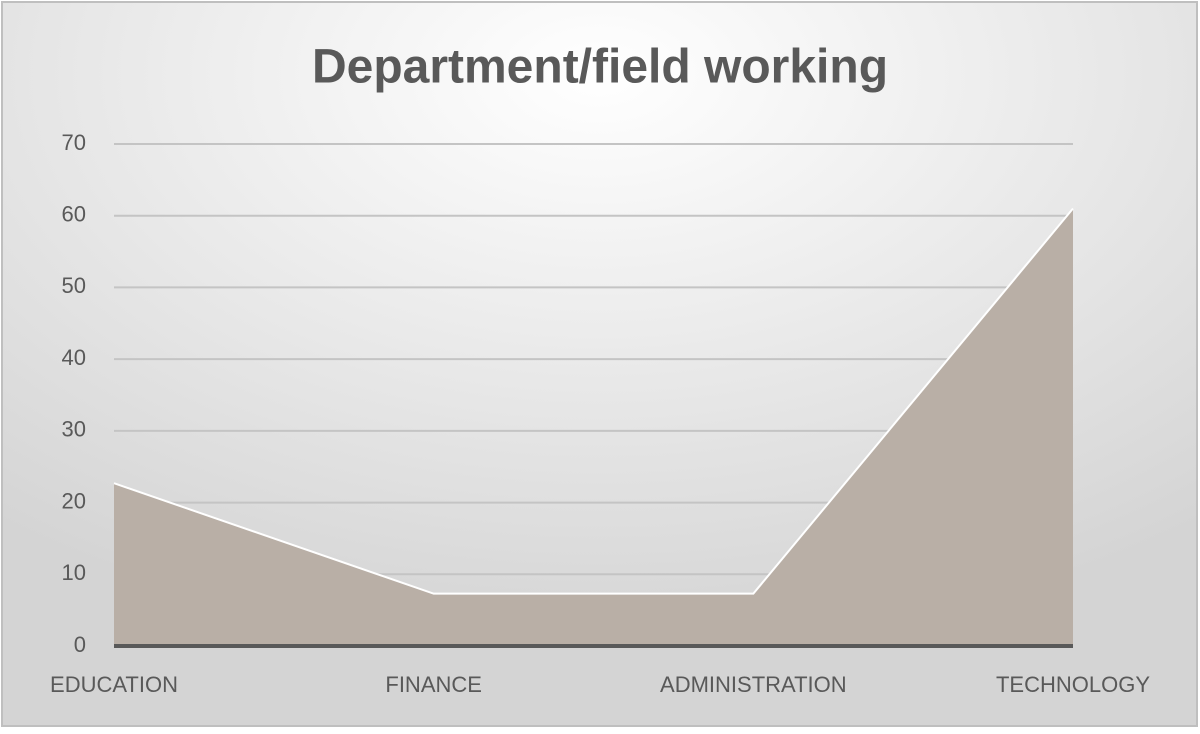 The image size is (1200, 734). Describe the element at coordinates (74, 214) in the screenshot. I see `y-tick-label: 60` at that location.